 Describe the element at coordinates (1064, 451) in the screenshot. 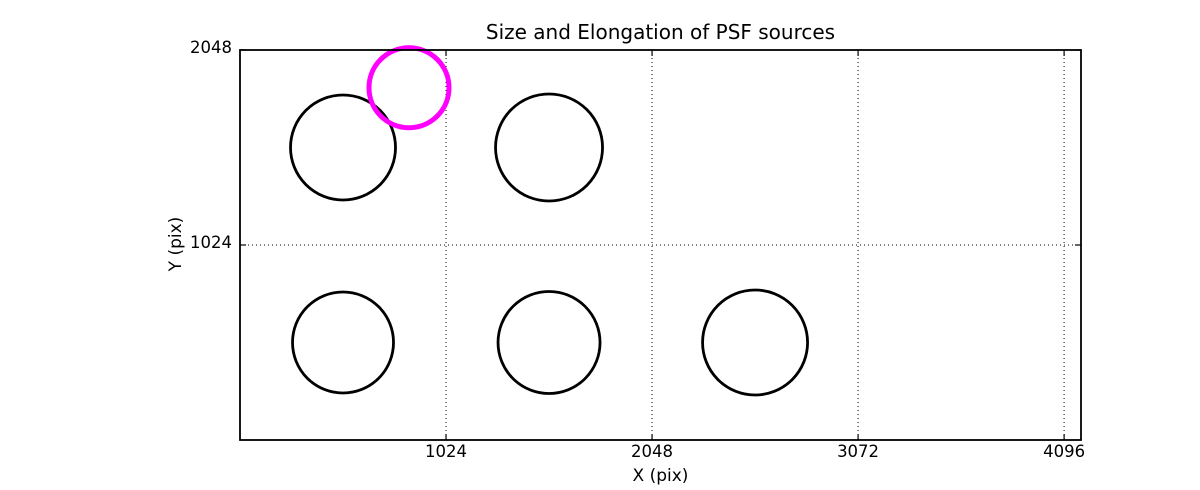

I see `x-tick-label: 4096` at that location.